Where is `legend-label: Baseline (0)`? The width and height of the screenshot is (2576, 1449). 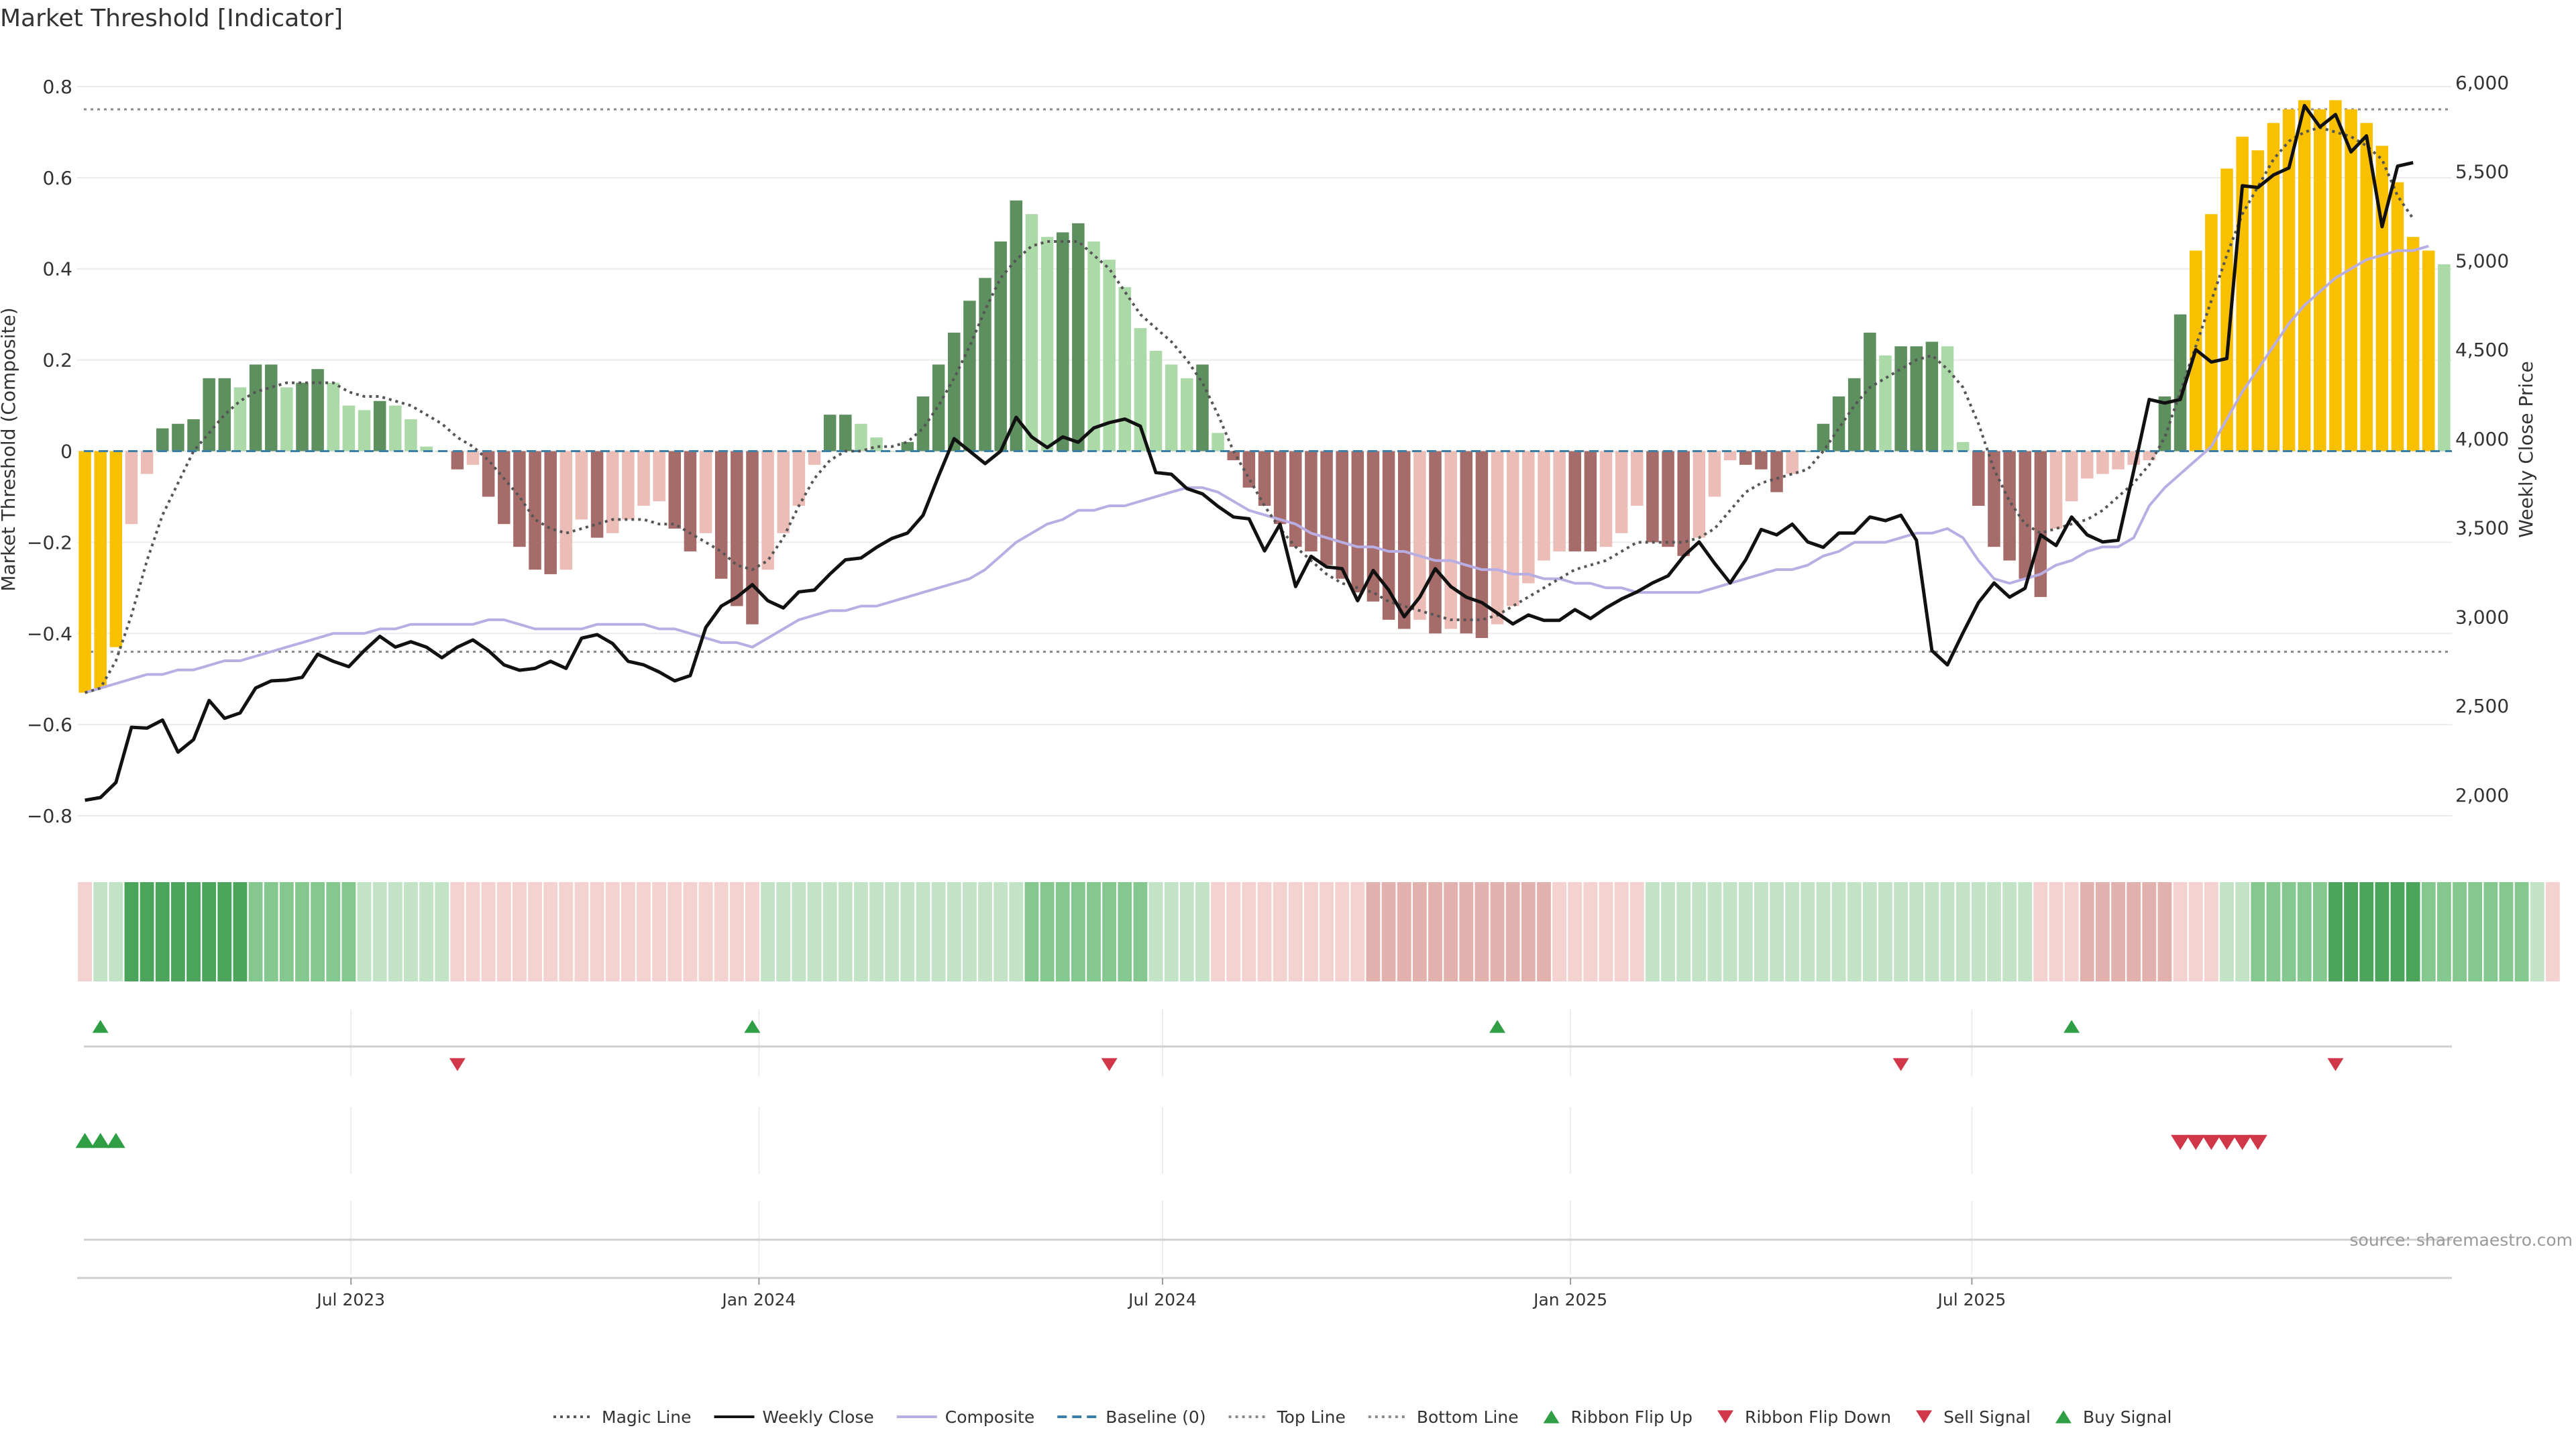 legend-label: Baseline (0) is located at coordinates (1155, 1417).